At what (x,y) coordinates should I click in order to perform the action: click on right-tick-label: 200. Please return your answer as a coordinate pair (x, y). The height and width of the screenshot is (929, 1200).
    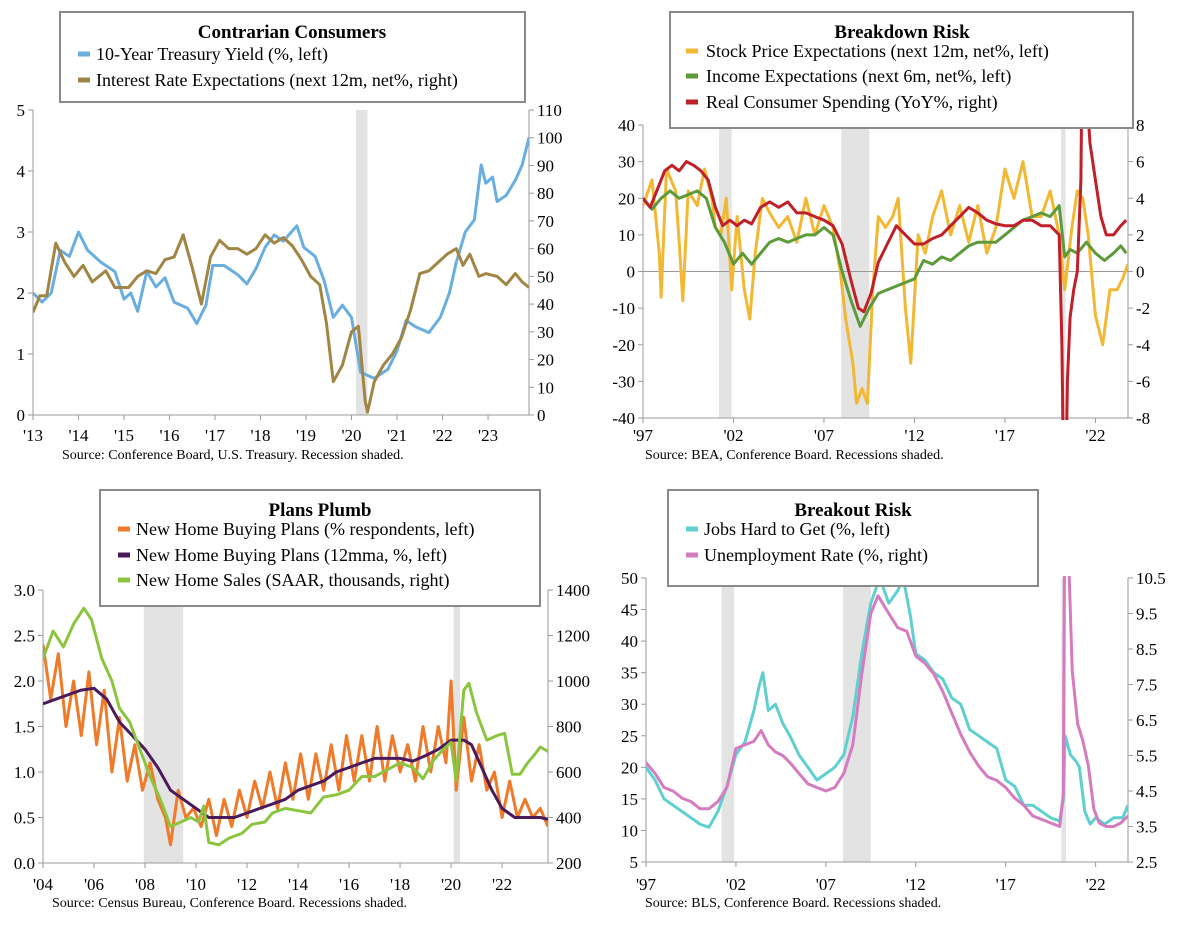
    Looking at the image, I should click on (569, 863).